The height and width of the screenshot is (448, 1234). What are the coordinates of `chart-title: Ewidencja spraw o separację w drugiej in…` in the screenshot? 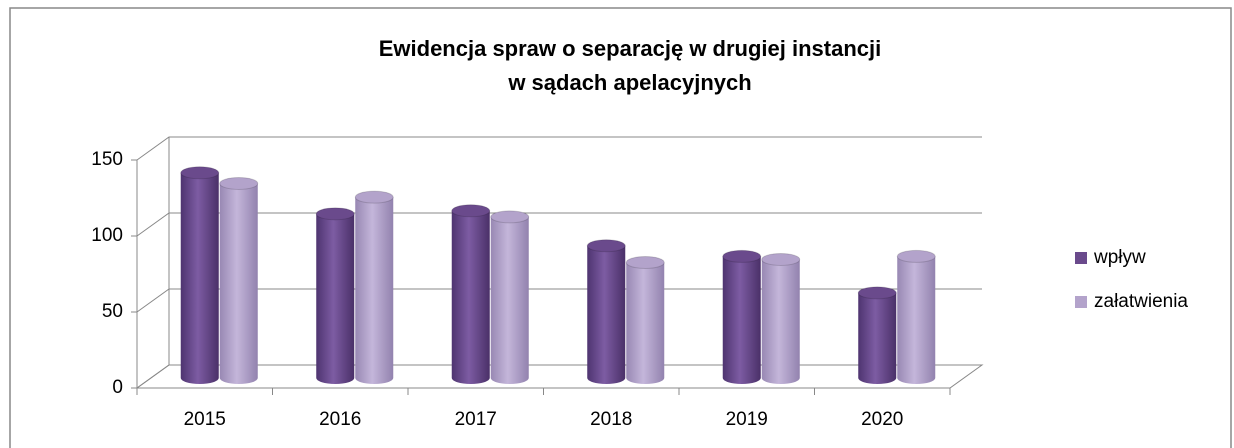 It's located at (630, 48).